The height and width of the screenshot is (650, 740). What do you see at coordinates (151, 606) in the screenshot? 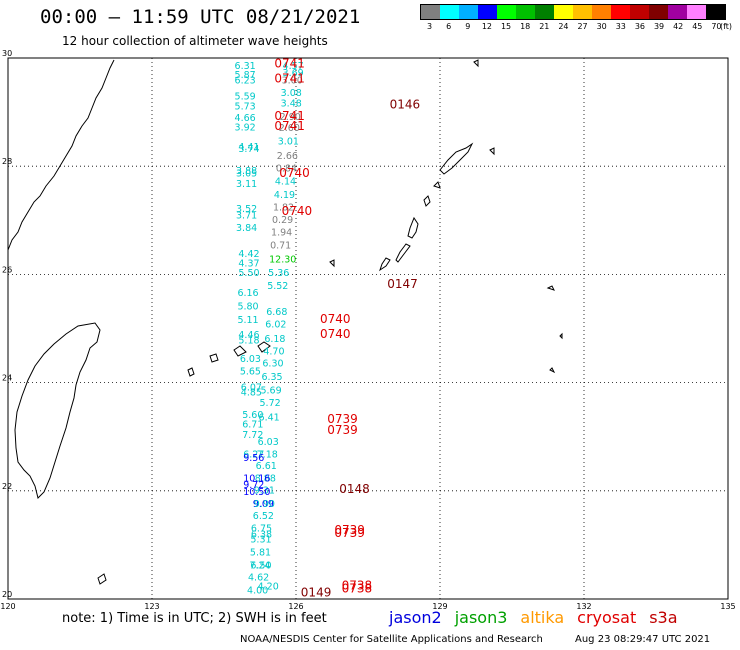
I see `lon-tick-label: 123` at bounding box center [151, 606].